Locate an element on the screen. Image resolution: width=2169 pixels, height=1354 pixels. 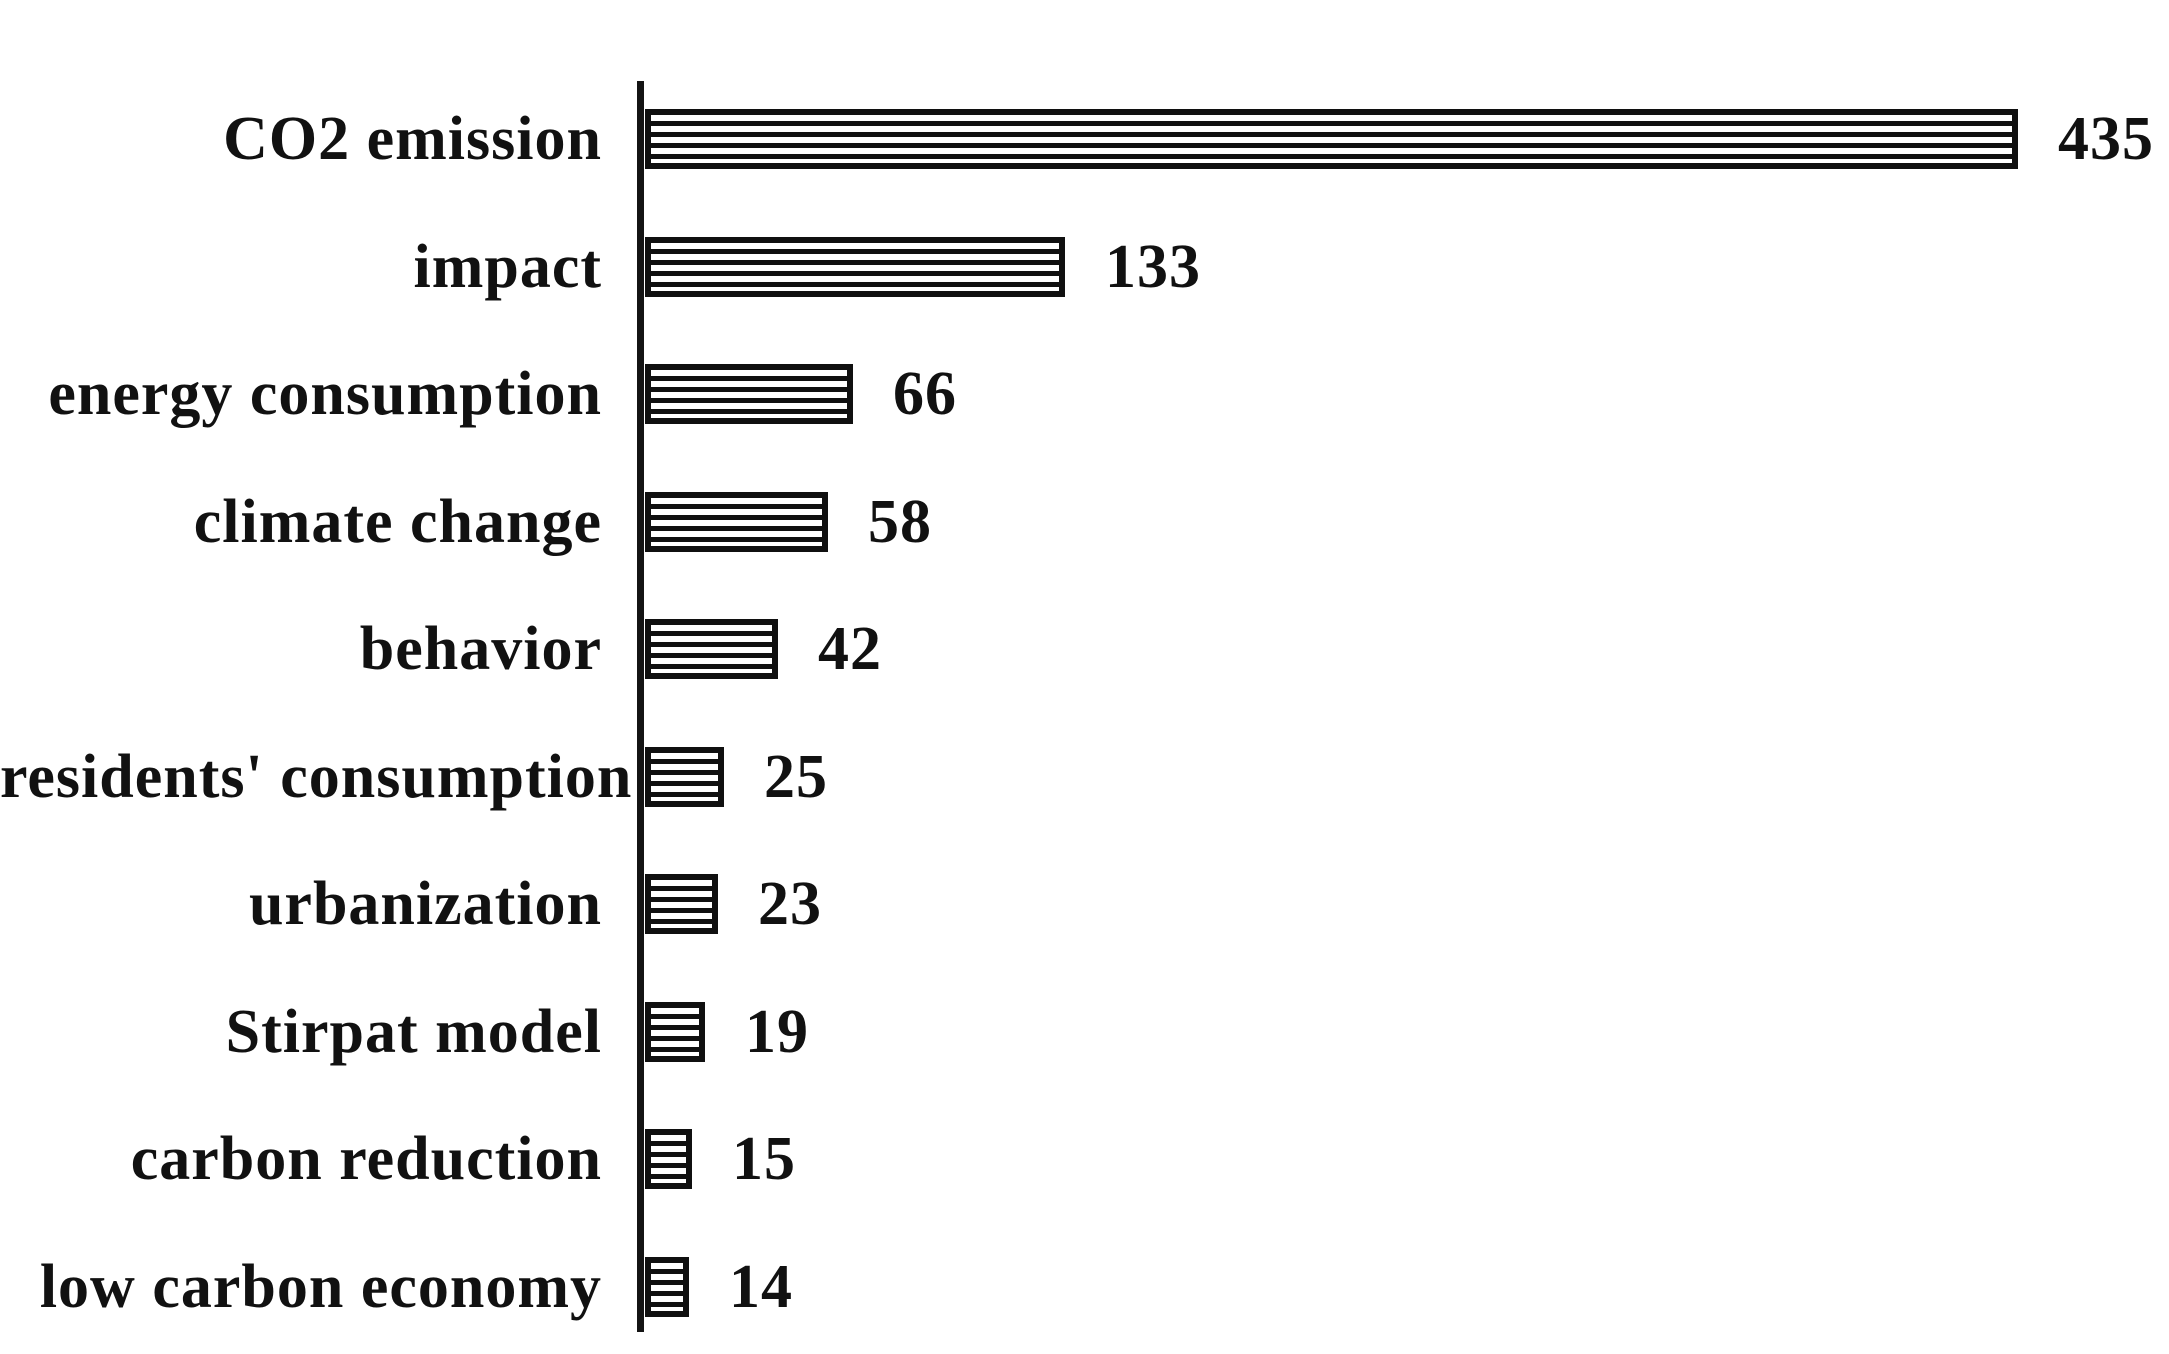
y-axis-line is located at coordinates (640, 706).